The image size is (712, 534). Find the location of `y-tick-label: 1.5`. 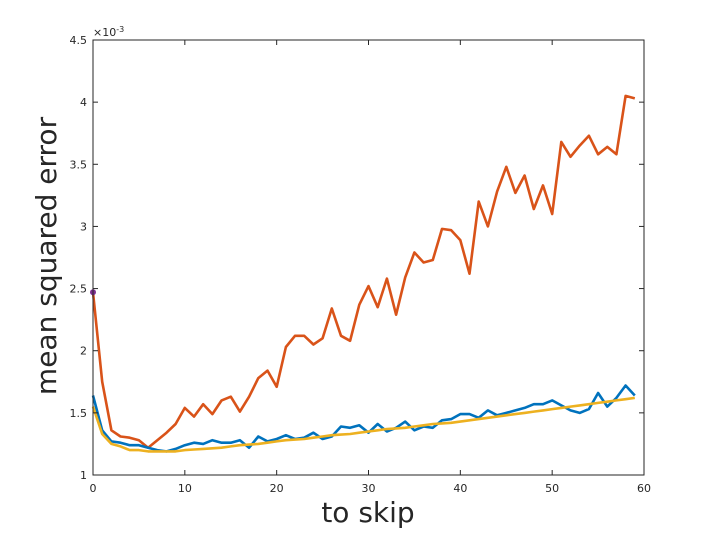

y-tick-label: 1.5 is located at coordinates (79, 413).